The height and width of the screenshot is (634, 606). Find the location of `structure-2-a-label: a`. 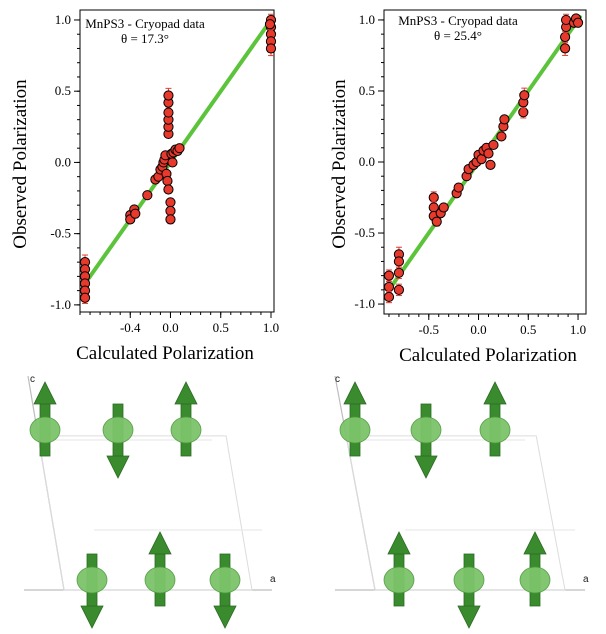

structure-2-a-label: a is located at coordinates (586, 579).